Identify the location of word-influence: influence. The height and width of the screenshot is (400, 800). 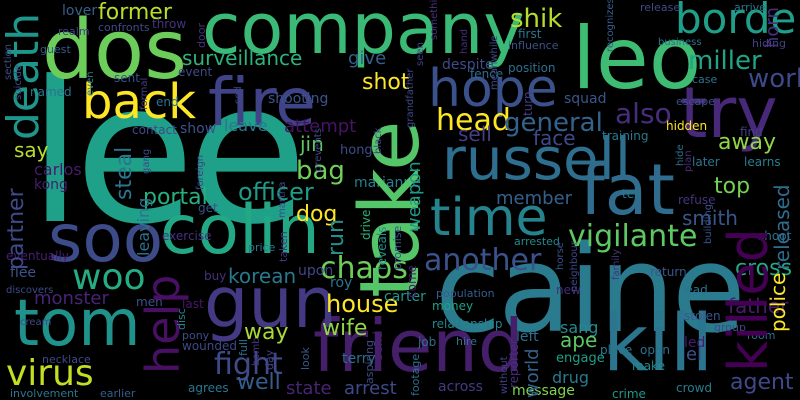
(533, 45).